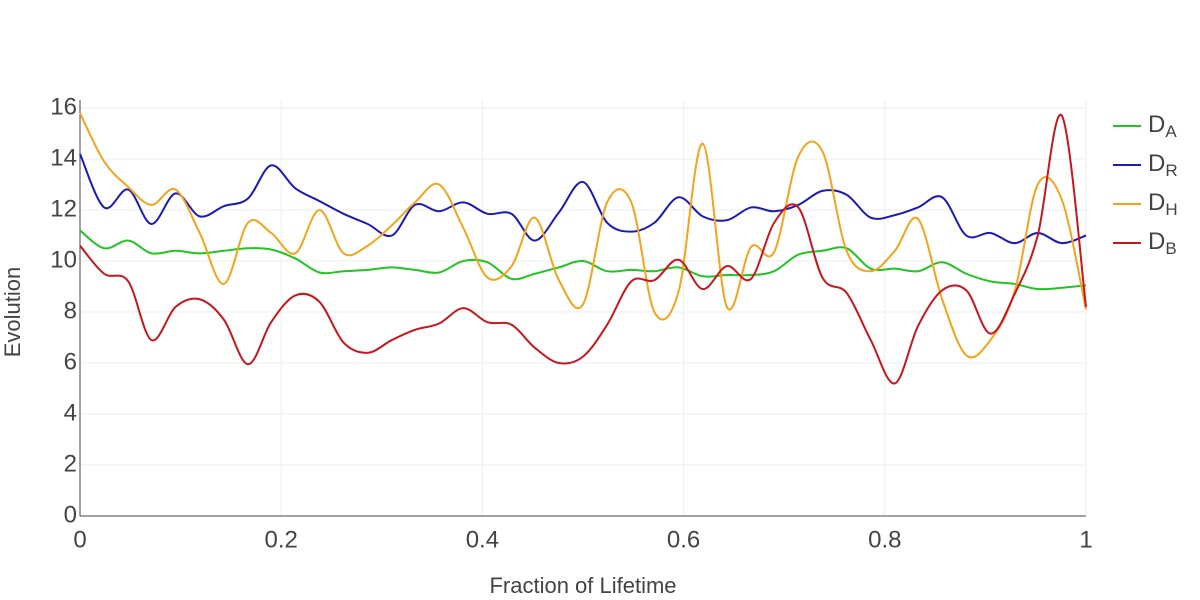 This screenshot has width=1200, height=600. I want to click on x-tick-label: 1, so click(1085, 539).